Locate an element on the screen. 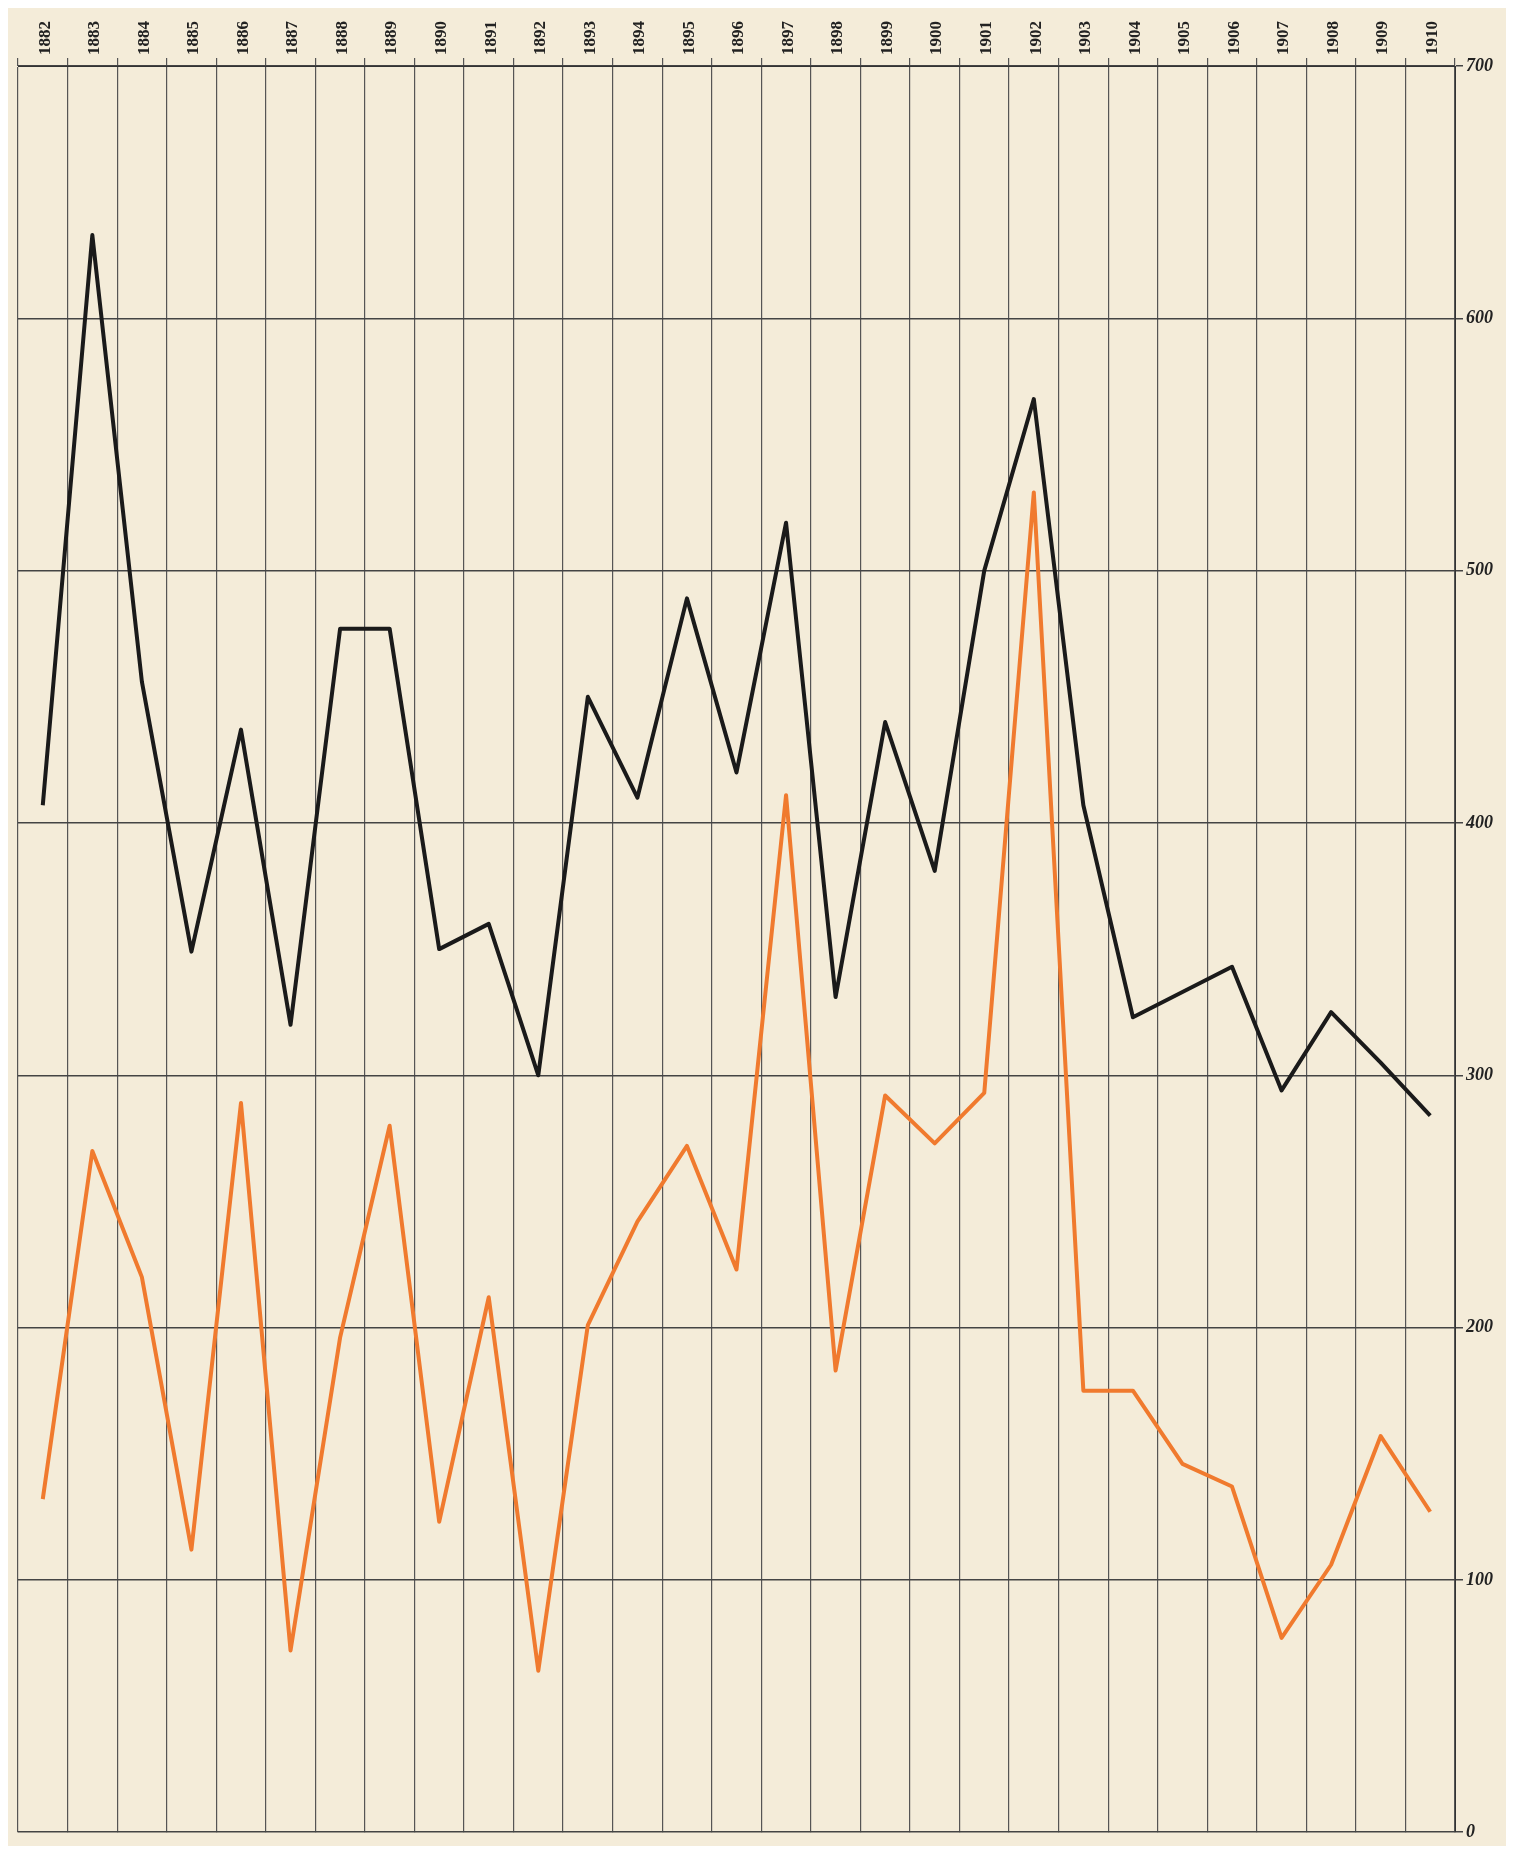 This screenshot has width=1514, height=1854. x-tick-label: 1900 is located at coordinates (936, 38).